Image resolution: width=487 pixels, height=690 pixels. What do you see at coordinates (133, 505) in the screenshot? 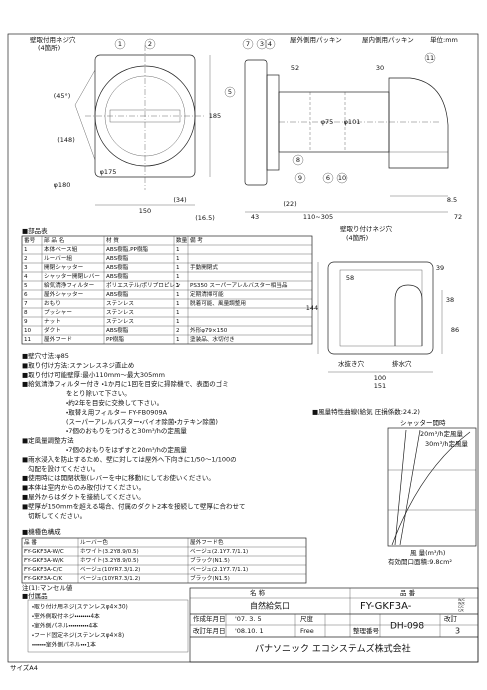
I see `note-line: ■壁厚が150mmを超える場合、付属のダクト2本を接続して壁厚に合わせて` at bounding box center [133, 505].